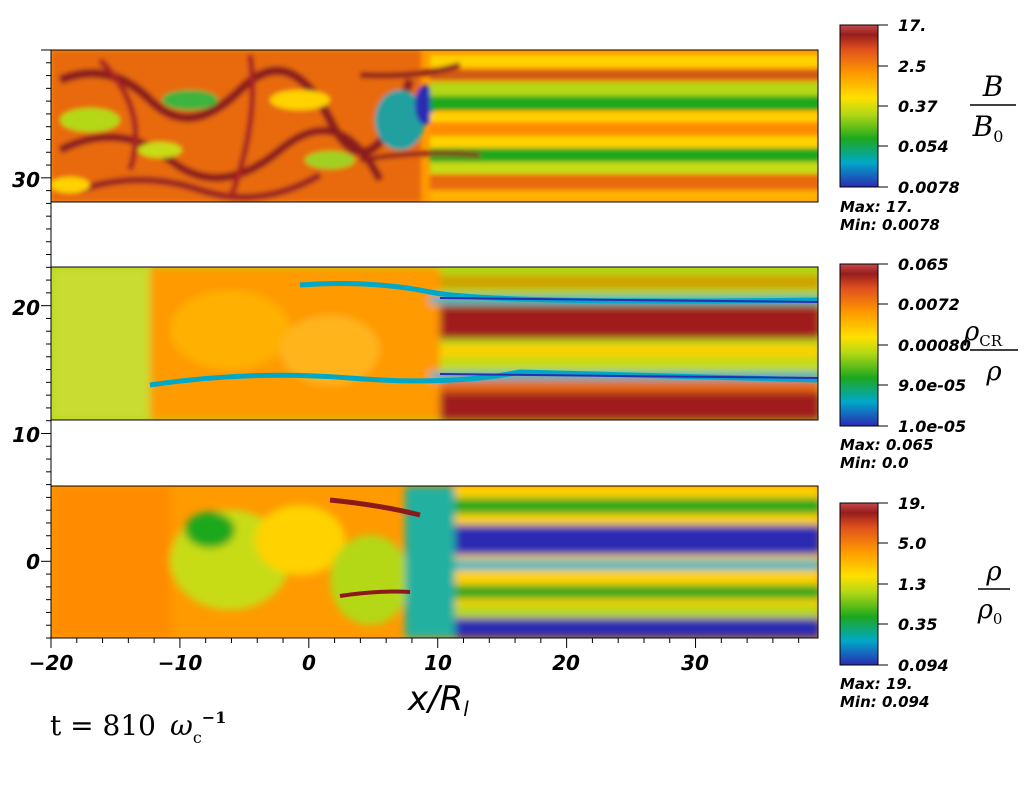 Image resolution: width=1024 pixels, height=798 pixels. What do you see at coordinates (438, 663) in the screenshot?
I see `x-tick-label: 10` at bounding box center [438, 663].